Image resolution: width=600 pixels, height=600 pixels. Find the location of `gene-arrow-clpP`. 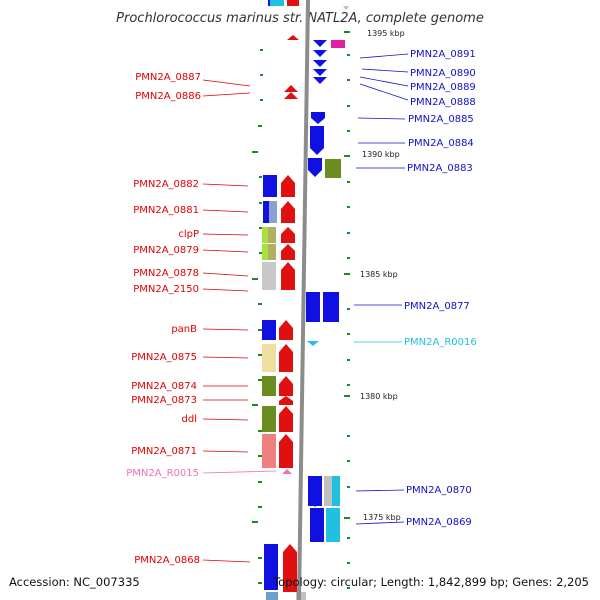

gene-arrow-clpP is located at coordinates (288, 235).